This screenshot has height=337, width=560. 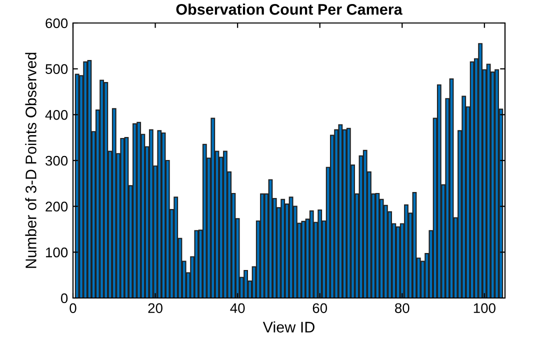 I want to click on y-tick-label: 500, so click(x=57, y=69).